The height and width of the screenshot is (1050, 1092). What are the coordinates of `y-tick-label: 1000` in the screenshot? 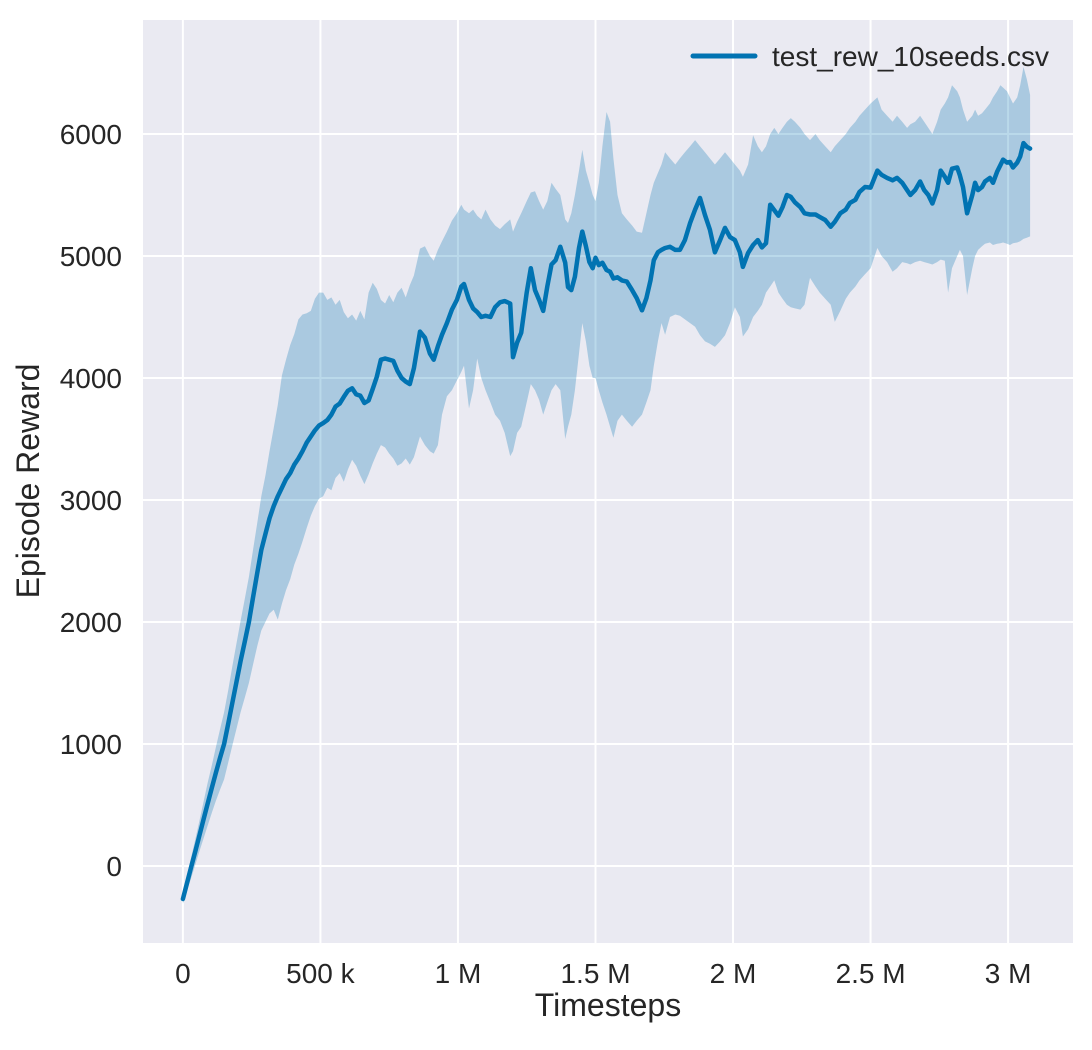 It's located at (91, 744).